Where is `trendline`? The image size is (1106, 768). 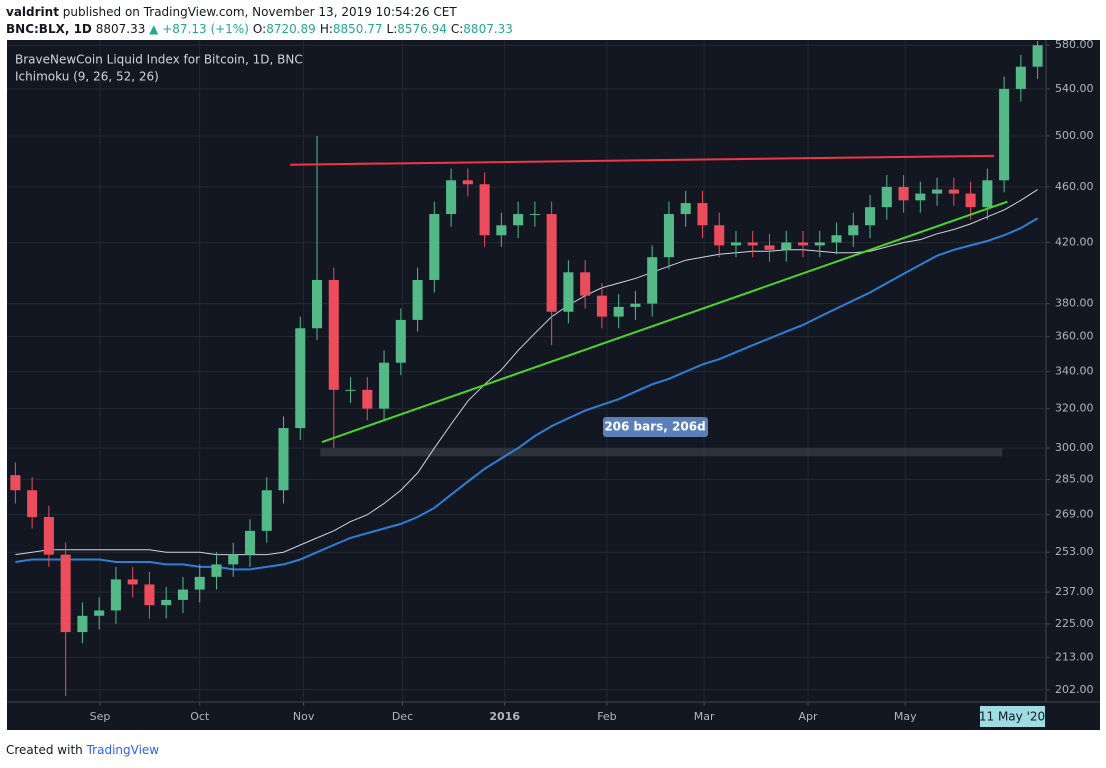 trendline is located at coordinates (642, 160).